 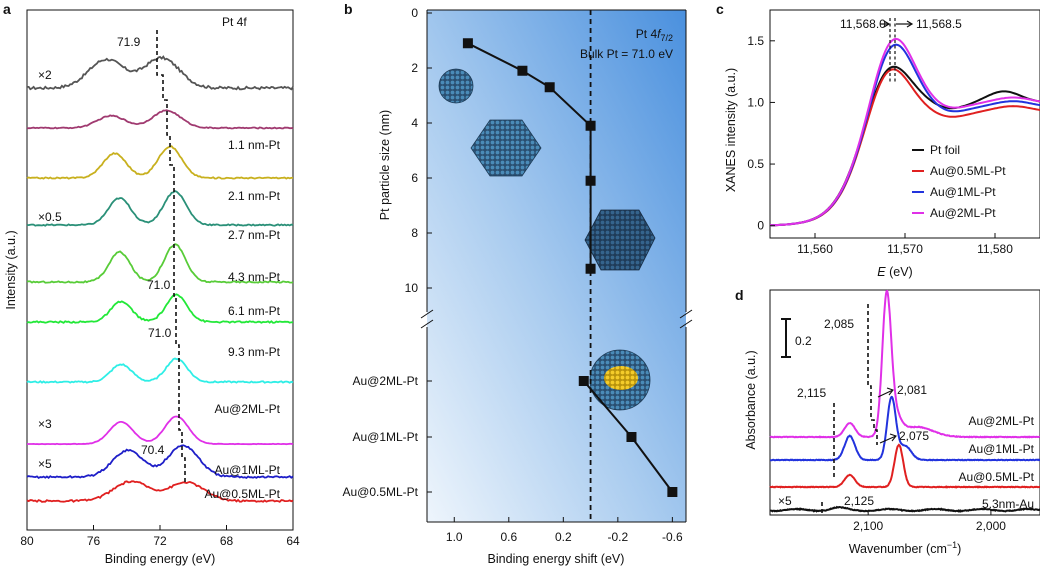 I want to click on series-label: 2.1 nm-Pt, so click(x=254, y=196).